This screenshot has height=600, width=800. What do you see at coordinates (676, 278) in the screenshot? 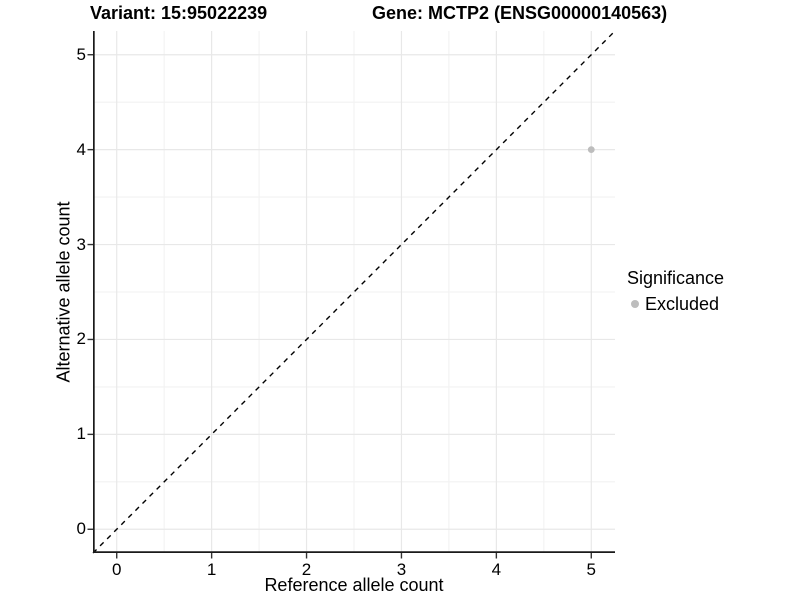
I see `legend-title: Significance` at bounding box center [676, 278].